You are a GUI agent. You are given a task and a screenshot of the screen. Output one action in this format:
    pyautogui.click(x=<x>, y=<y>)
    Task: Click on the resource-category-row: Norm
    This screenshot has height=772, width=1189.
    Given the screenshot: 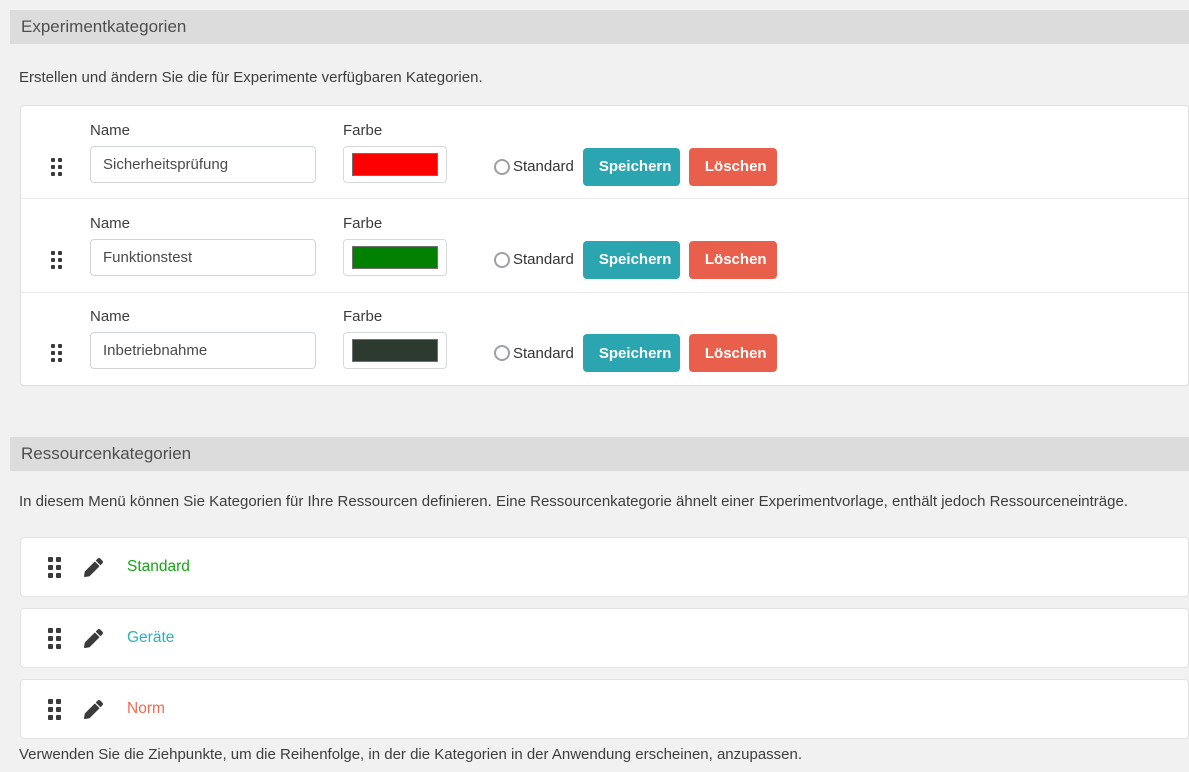 What is the action you would take?
    pyautogui.click(x=604, y=709)
    